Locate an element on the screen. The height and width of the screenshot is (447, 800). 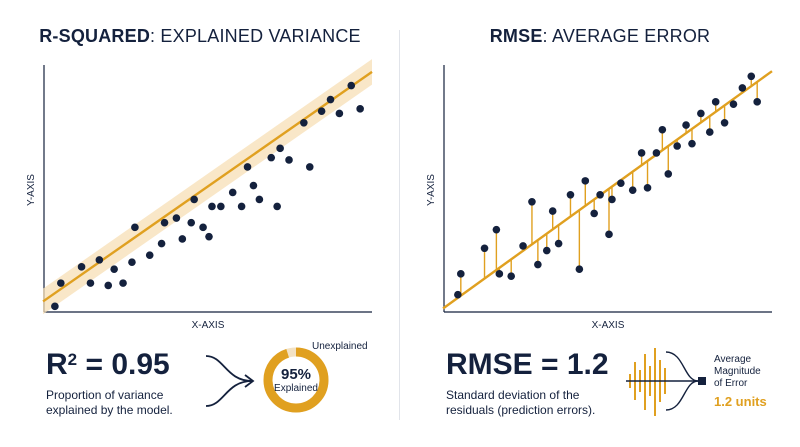
r-squared-stat-value: = 0.95 is located at coordinates (123, 364).